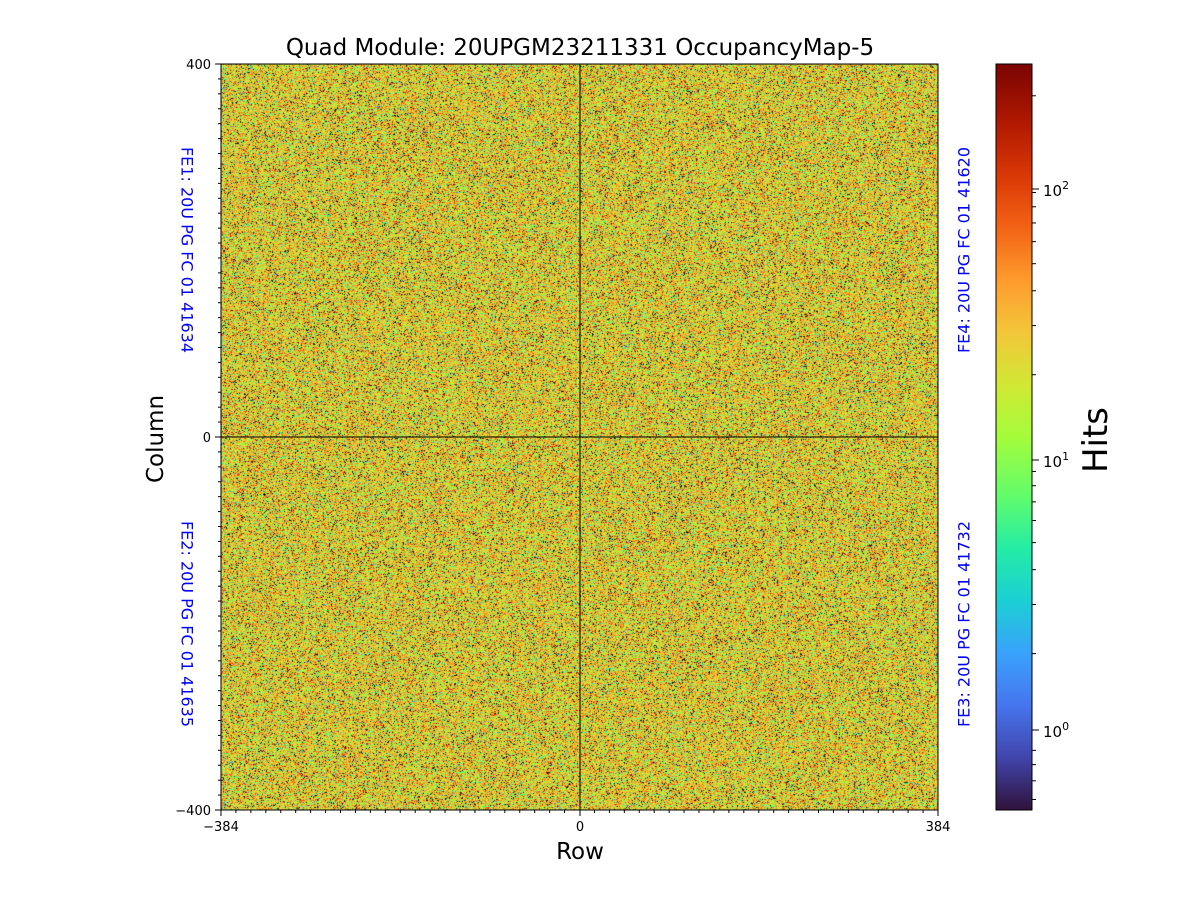 The image size is (1200, 900). What do you see at coordinates (187, 624) in the screenshot?
I see `fe2-label: FE2: 20U PG FC 01 41635` at bounding box center [187, 624].